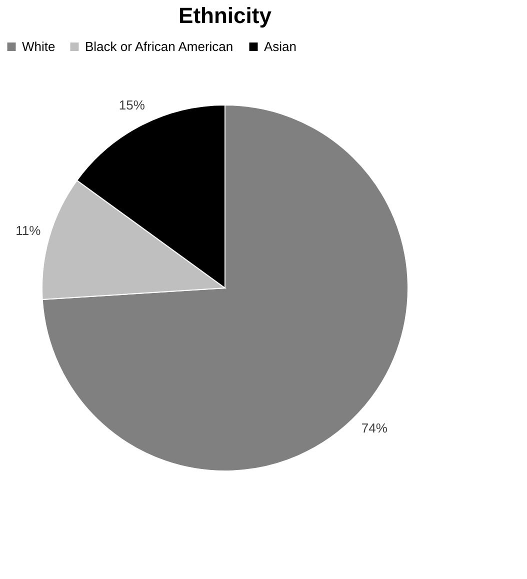  Describe the element at coordinates (159, 46) in the screenshot. I see `legend-label: Black or African American` at that location.